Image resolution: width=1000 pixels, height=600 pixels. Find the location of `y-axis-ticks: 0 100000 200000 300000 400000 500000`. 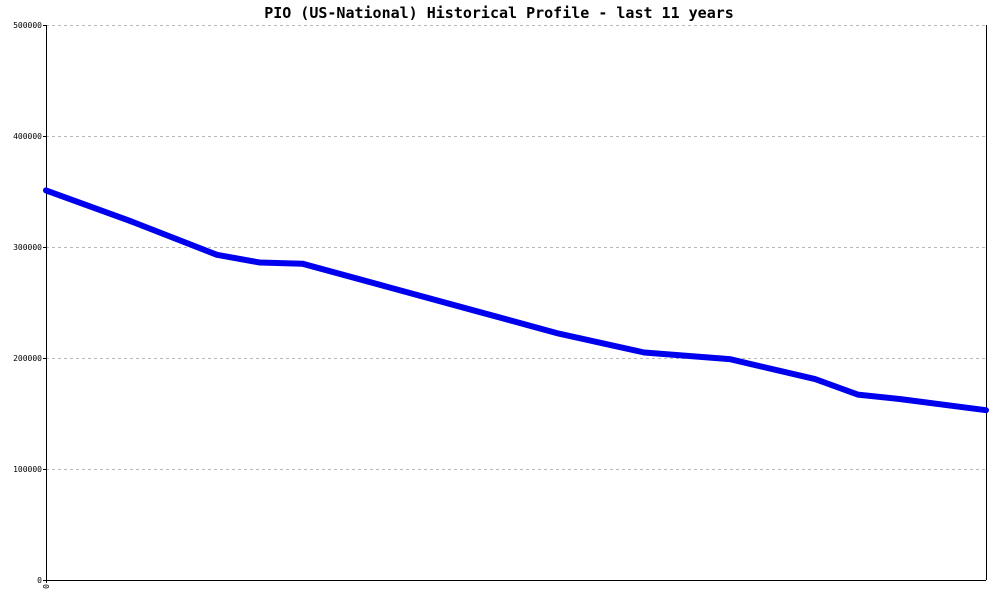

y-axis-ticks: 0 100000 200000 300000 400000 500000 is located at coordinates (29, 303).